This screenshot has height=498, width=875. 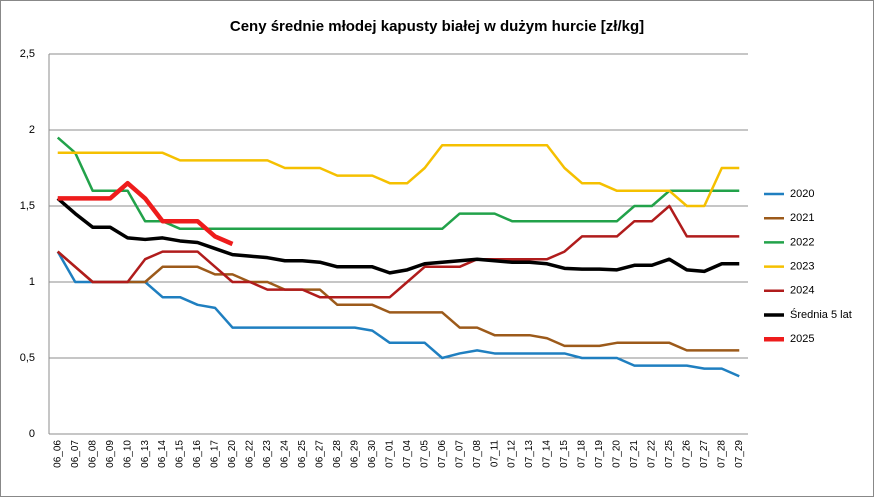 What do you see at coordinates (110, 454) in the screenshot?
I see `x-tick-label: 06_09` at bounding box center [110, 454].